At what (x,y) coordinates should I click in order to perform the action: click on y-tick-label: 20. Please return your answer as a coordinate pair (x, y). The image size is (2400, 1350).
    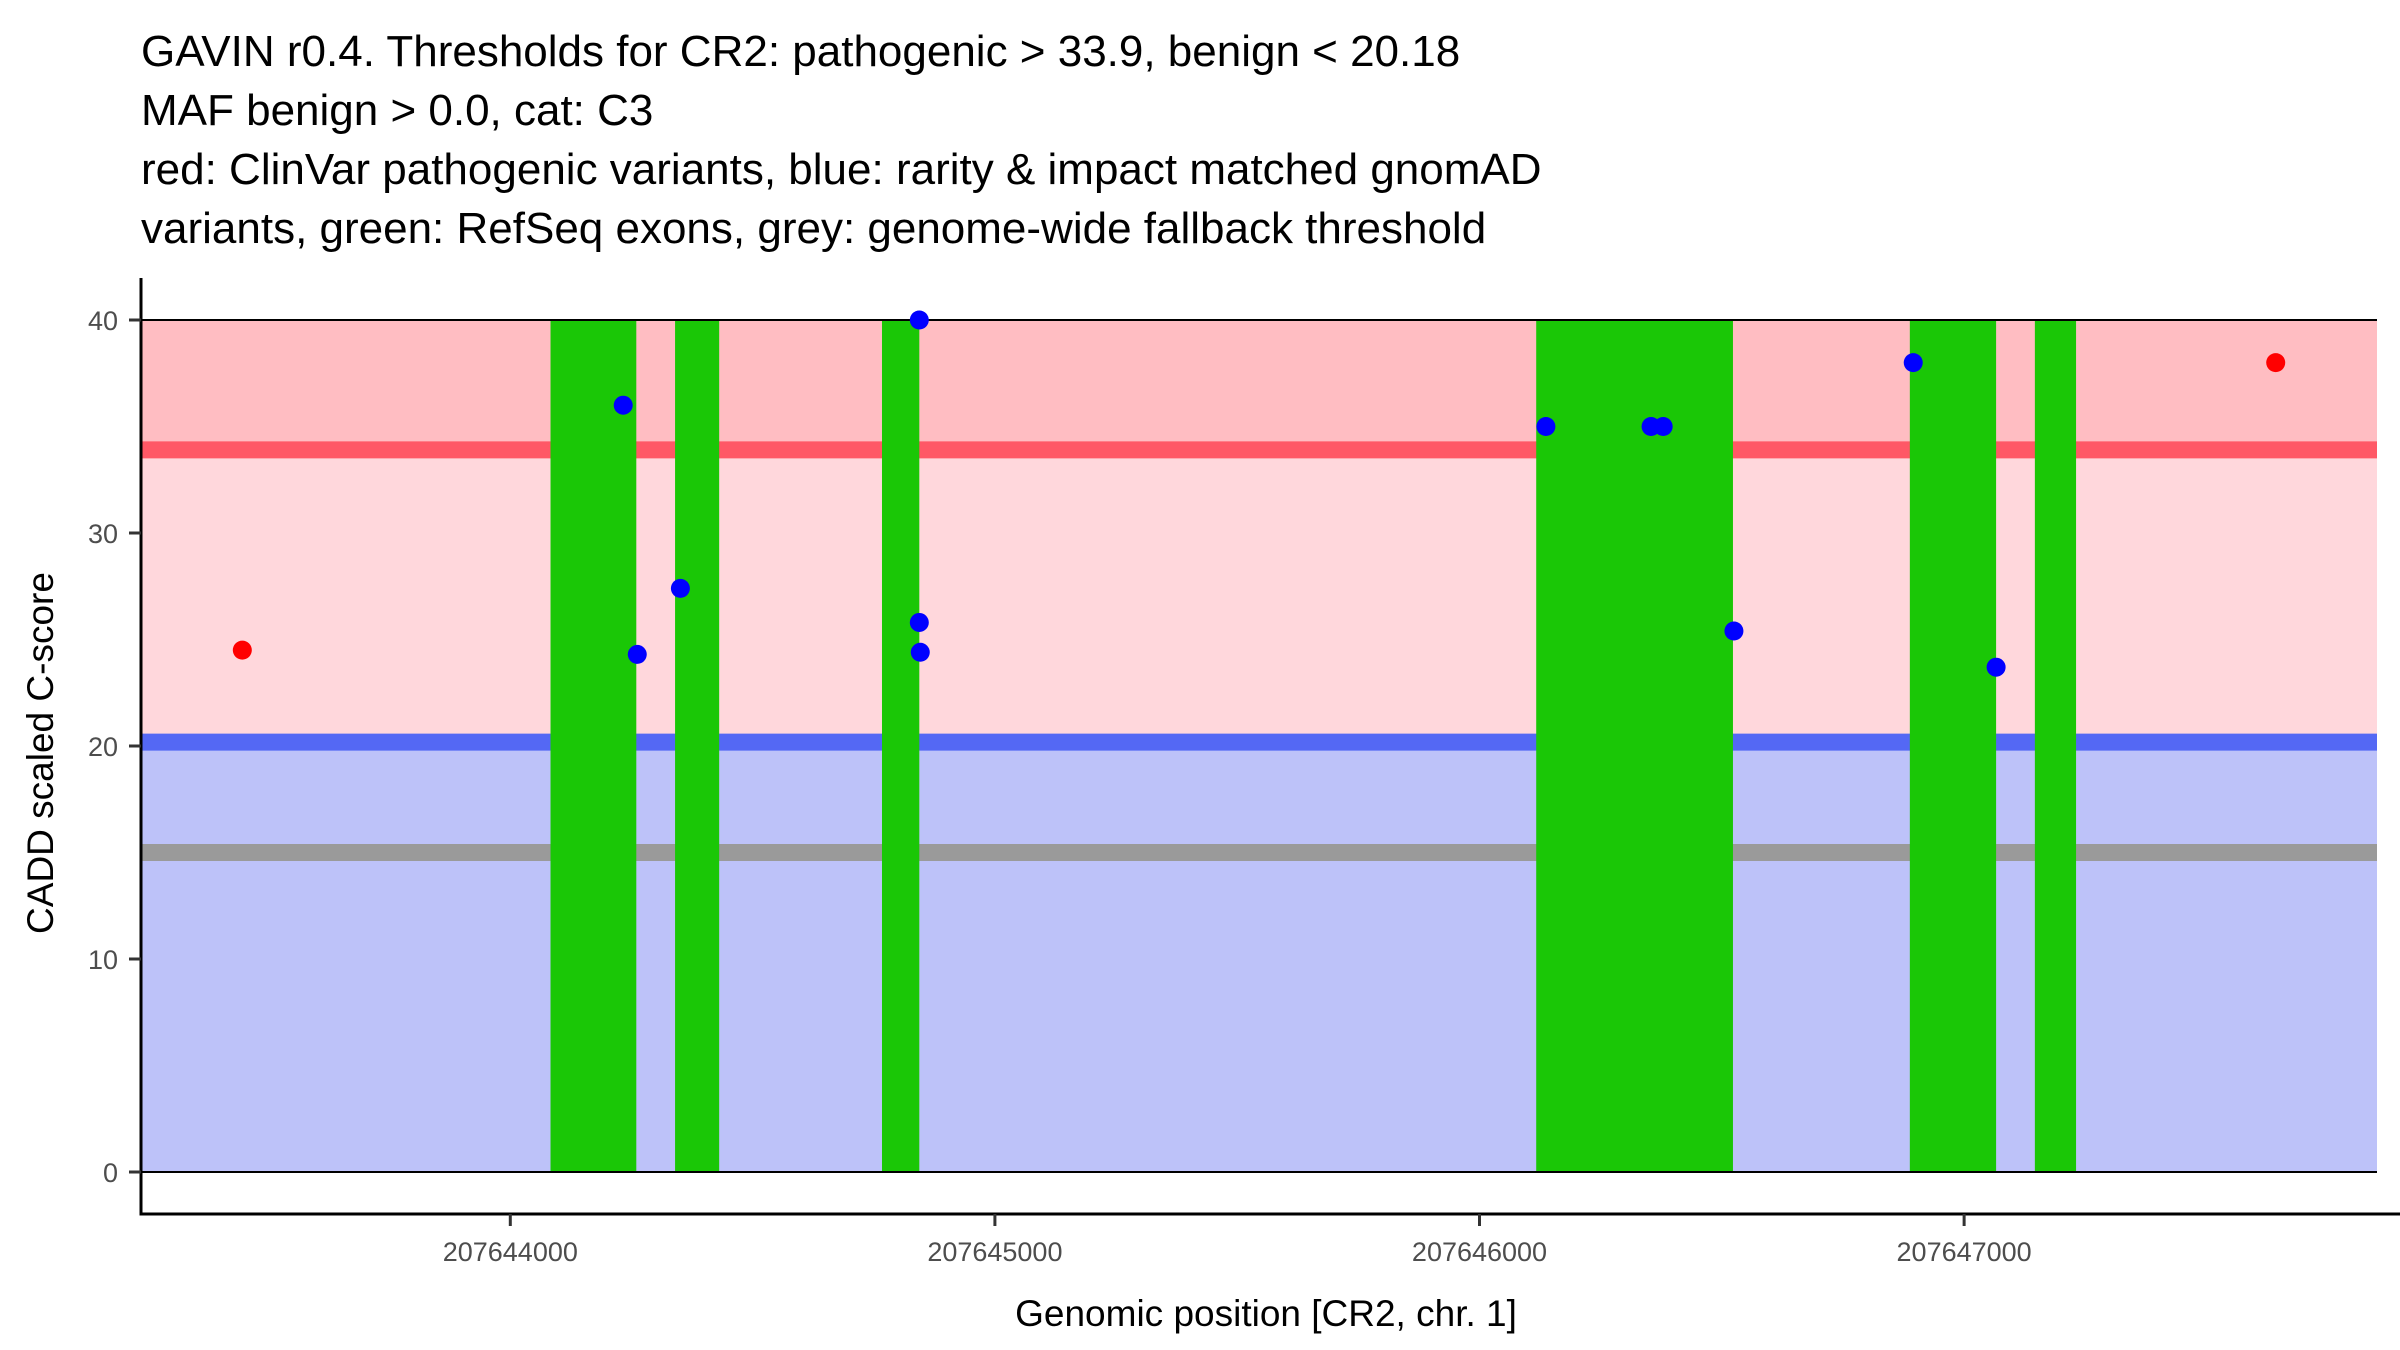
    Looking at the image, I should click on (103, 747).